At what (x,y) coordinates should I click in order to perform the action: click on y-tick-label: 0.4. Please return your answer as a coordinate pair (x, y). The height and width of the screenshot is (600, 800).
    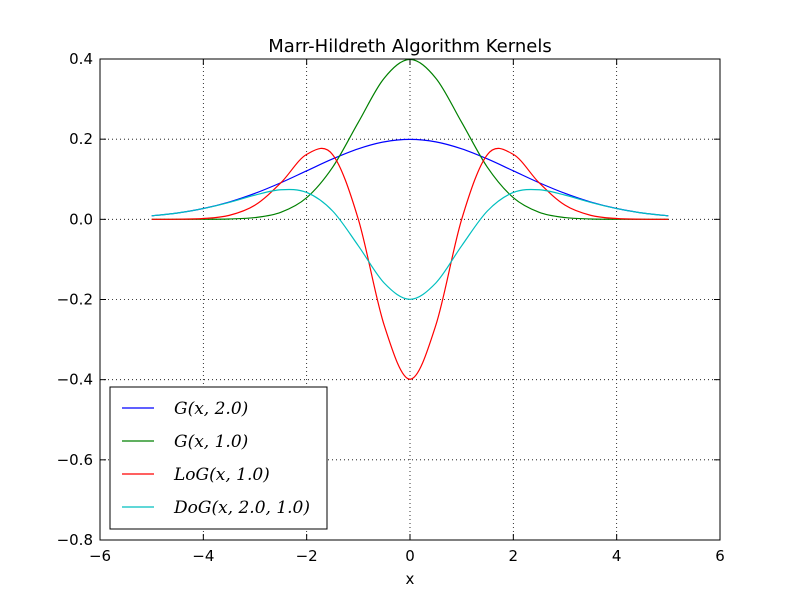
    Looking at the image, I should click on (81, 59).